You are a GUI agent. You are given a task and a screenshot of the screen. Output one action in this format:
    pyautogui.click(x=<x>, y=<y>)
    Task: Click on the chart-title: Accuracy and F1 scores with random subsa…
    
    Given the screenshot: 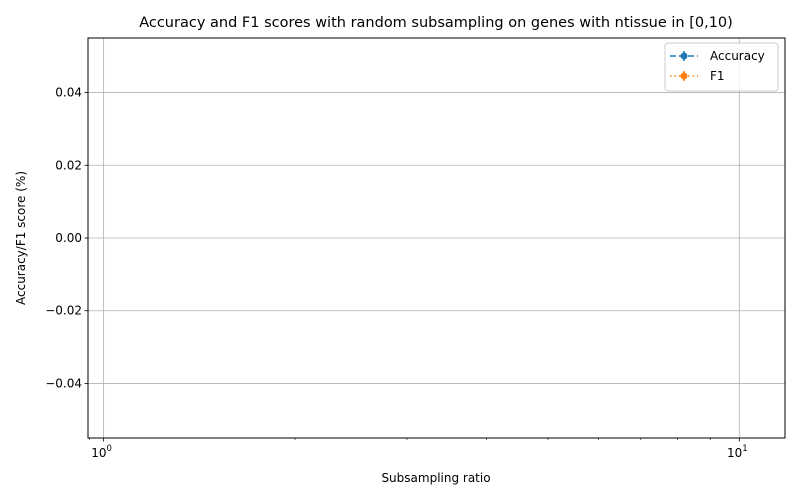 What is the action you would take?
    pyautogui.click(x=436, y=23)
    